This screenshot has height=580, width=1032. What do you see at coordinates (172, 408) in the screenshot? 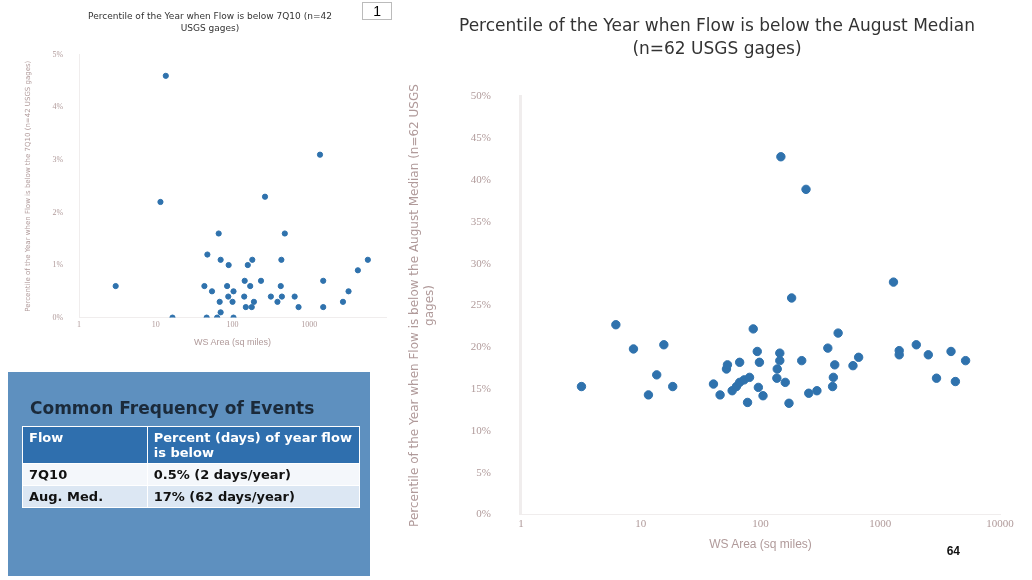
I see `text: Common Frequency of Events` at bounding box center [172, 408].